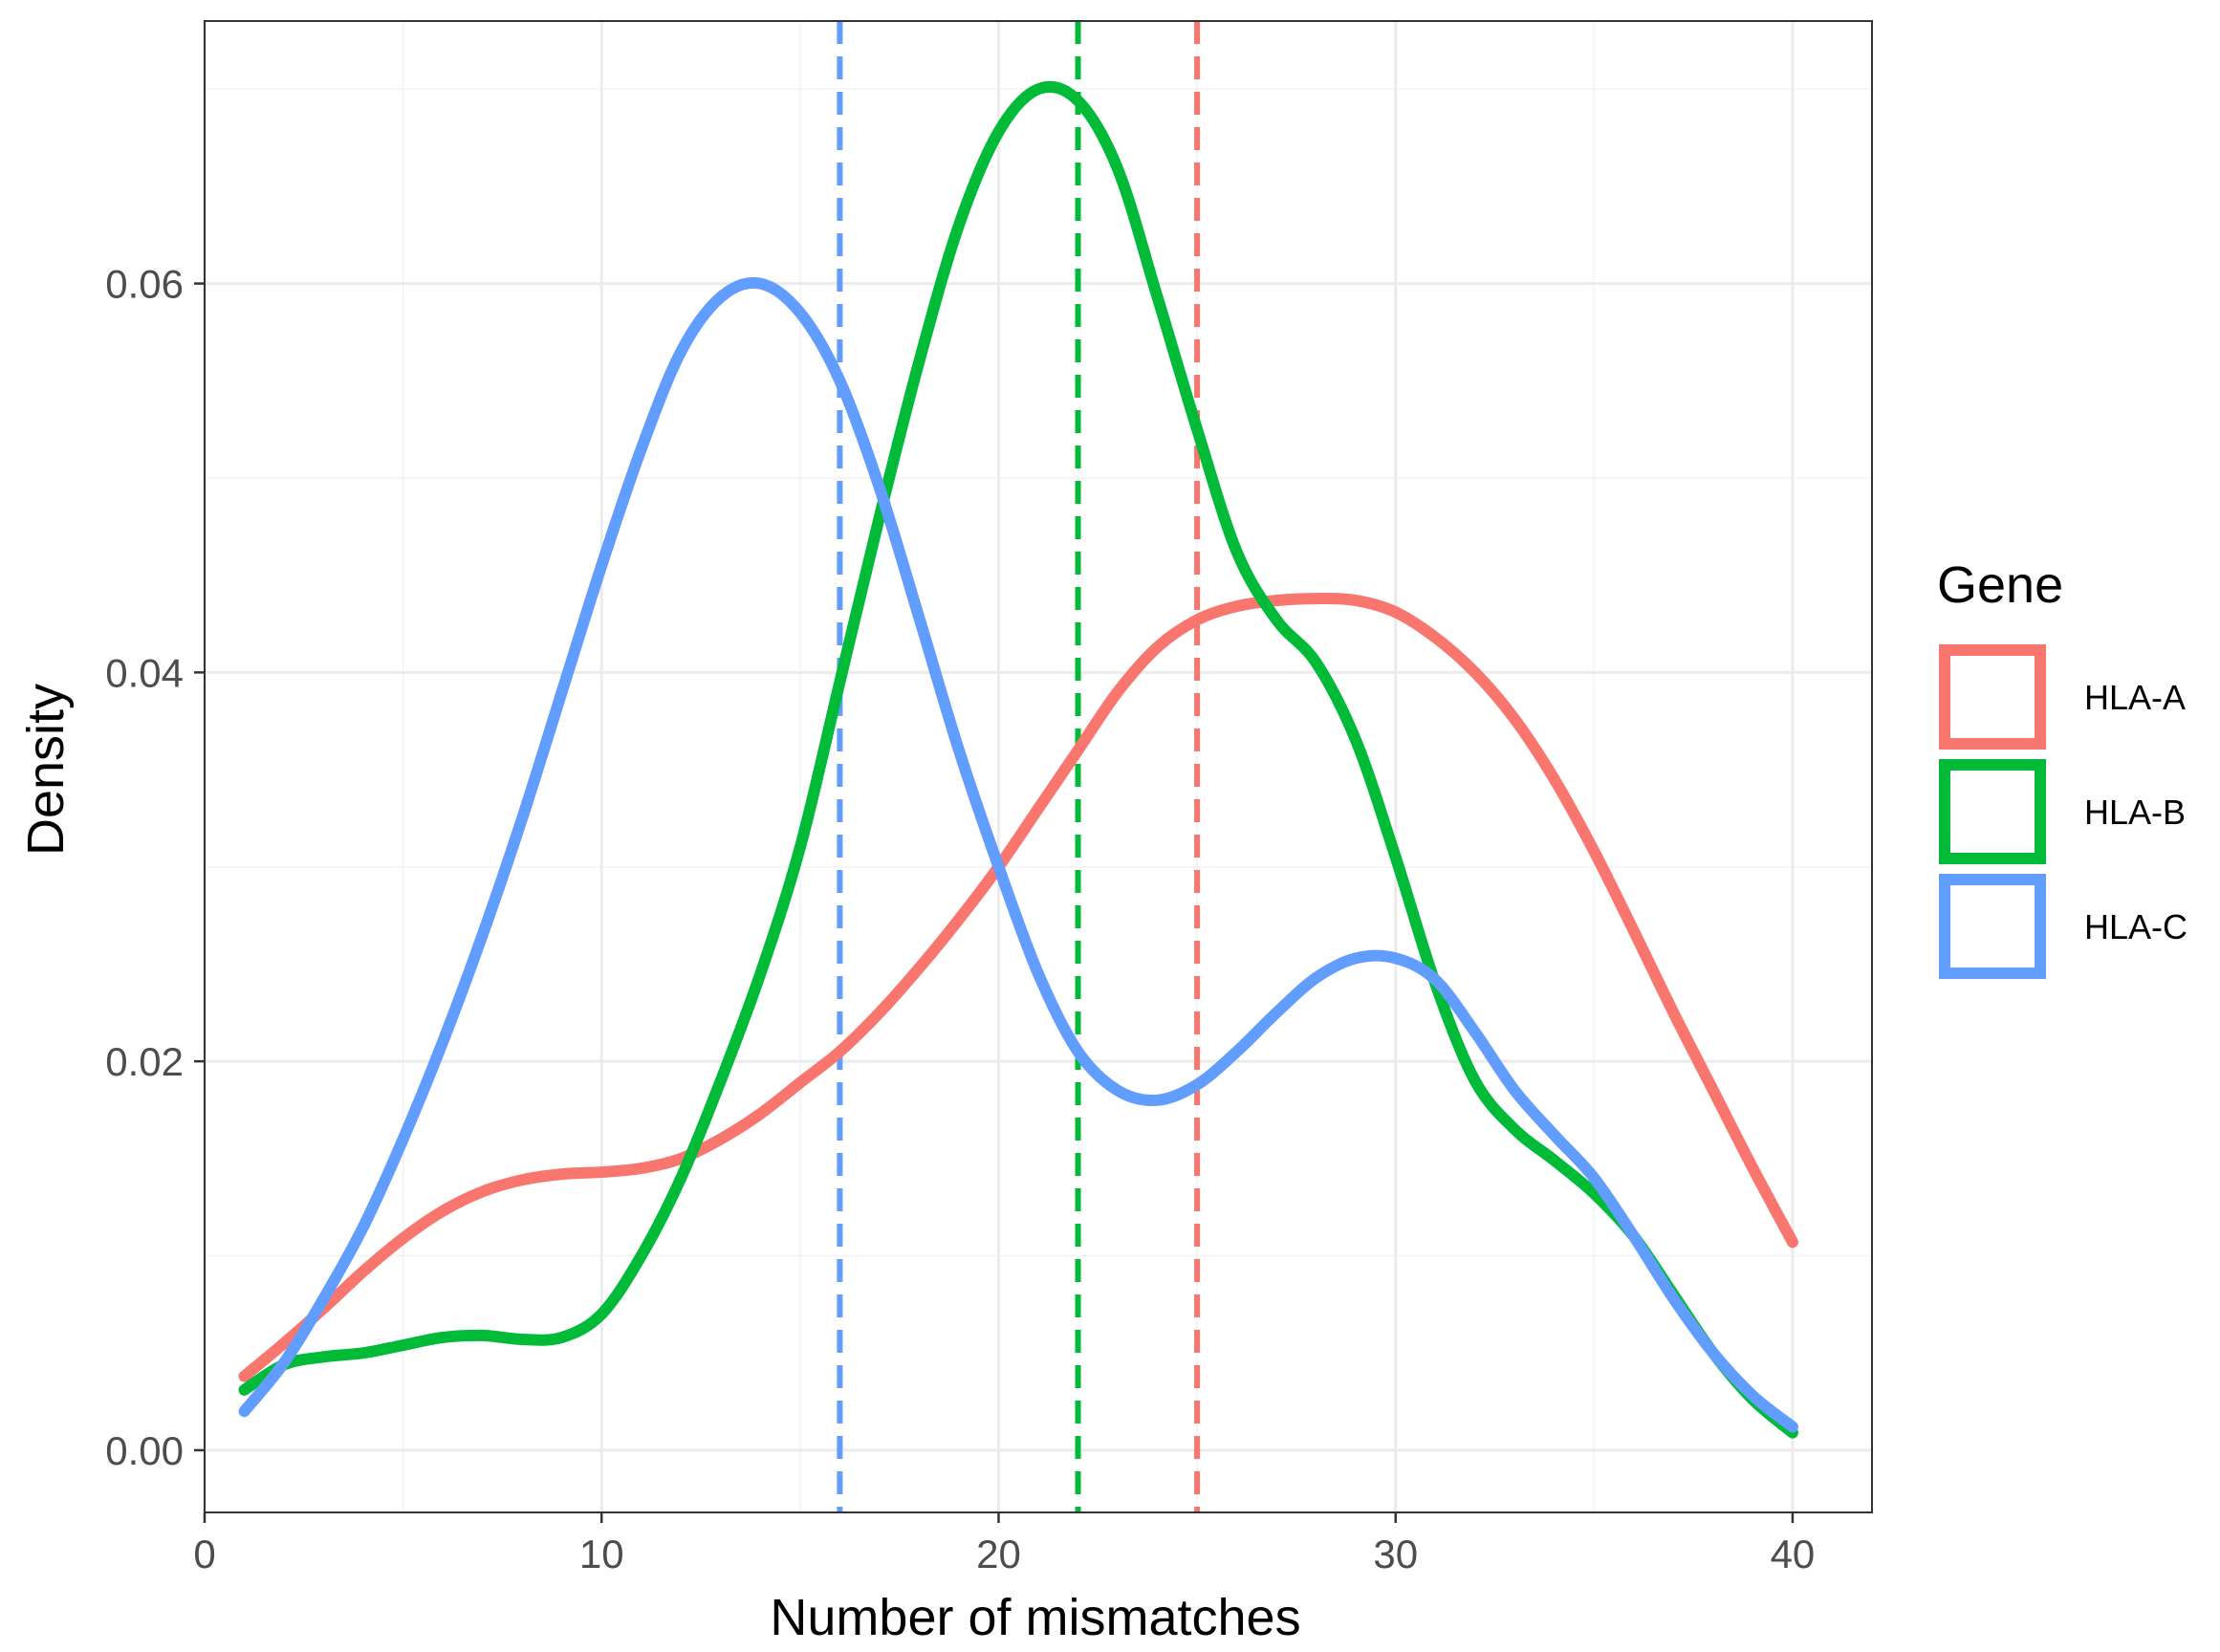  Describe the element at coordinates (1793, 1554) in the screenshot. I see `x-tick-label: 40` at that location.